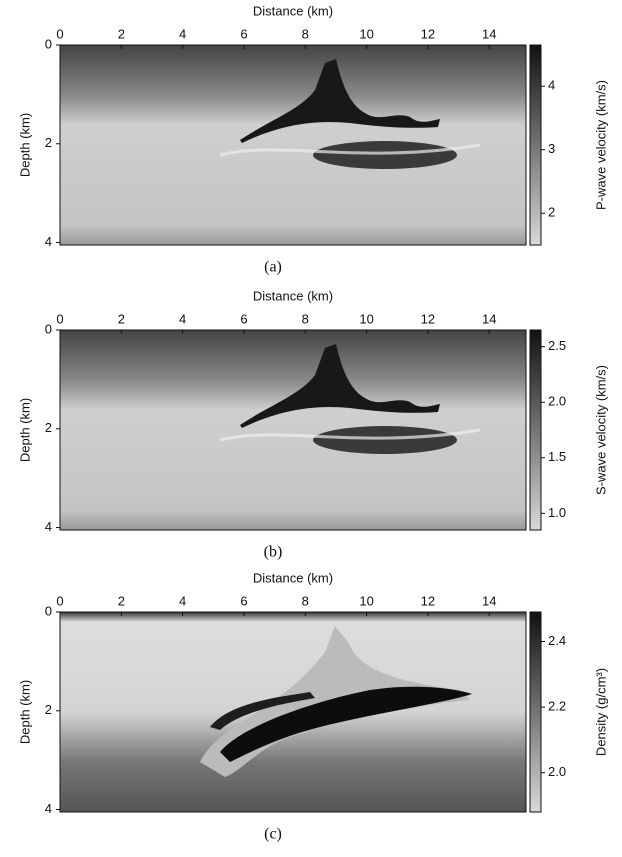  What do you see at coordinates (600, 712) in the screenshot?
I see `colorbar-label: Density (g/cm³)` at bounding box center [600, 712].